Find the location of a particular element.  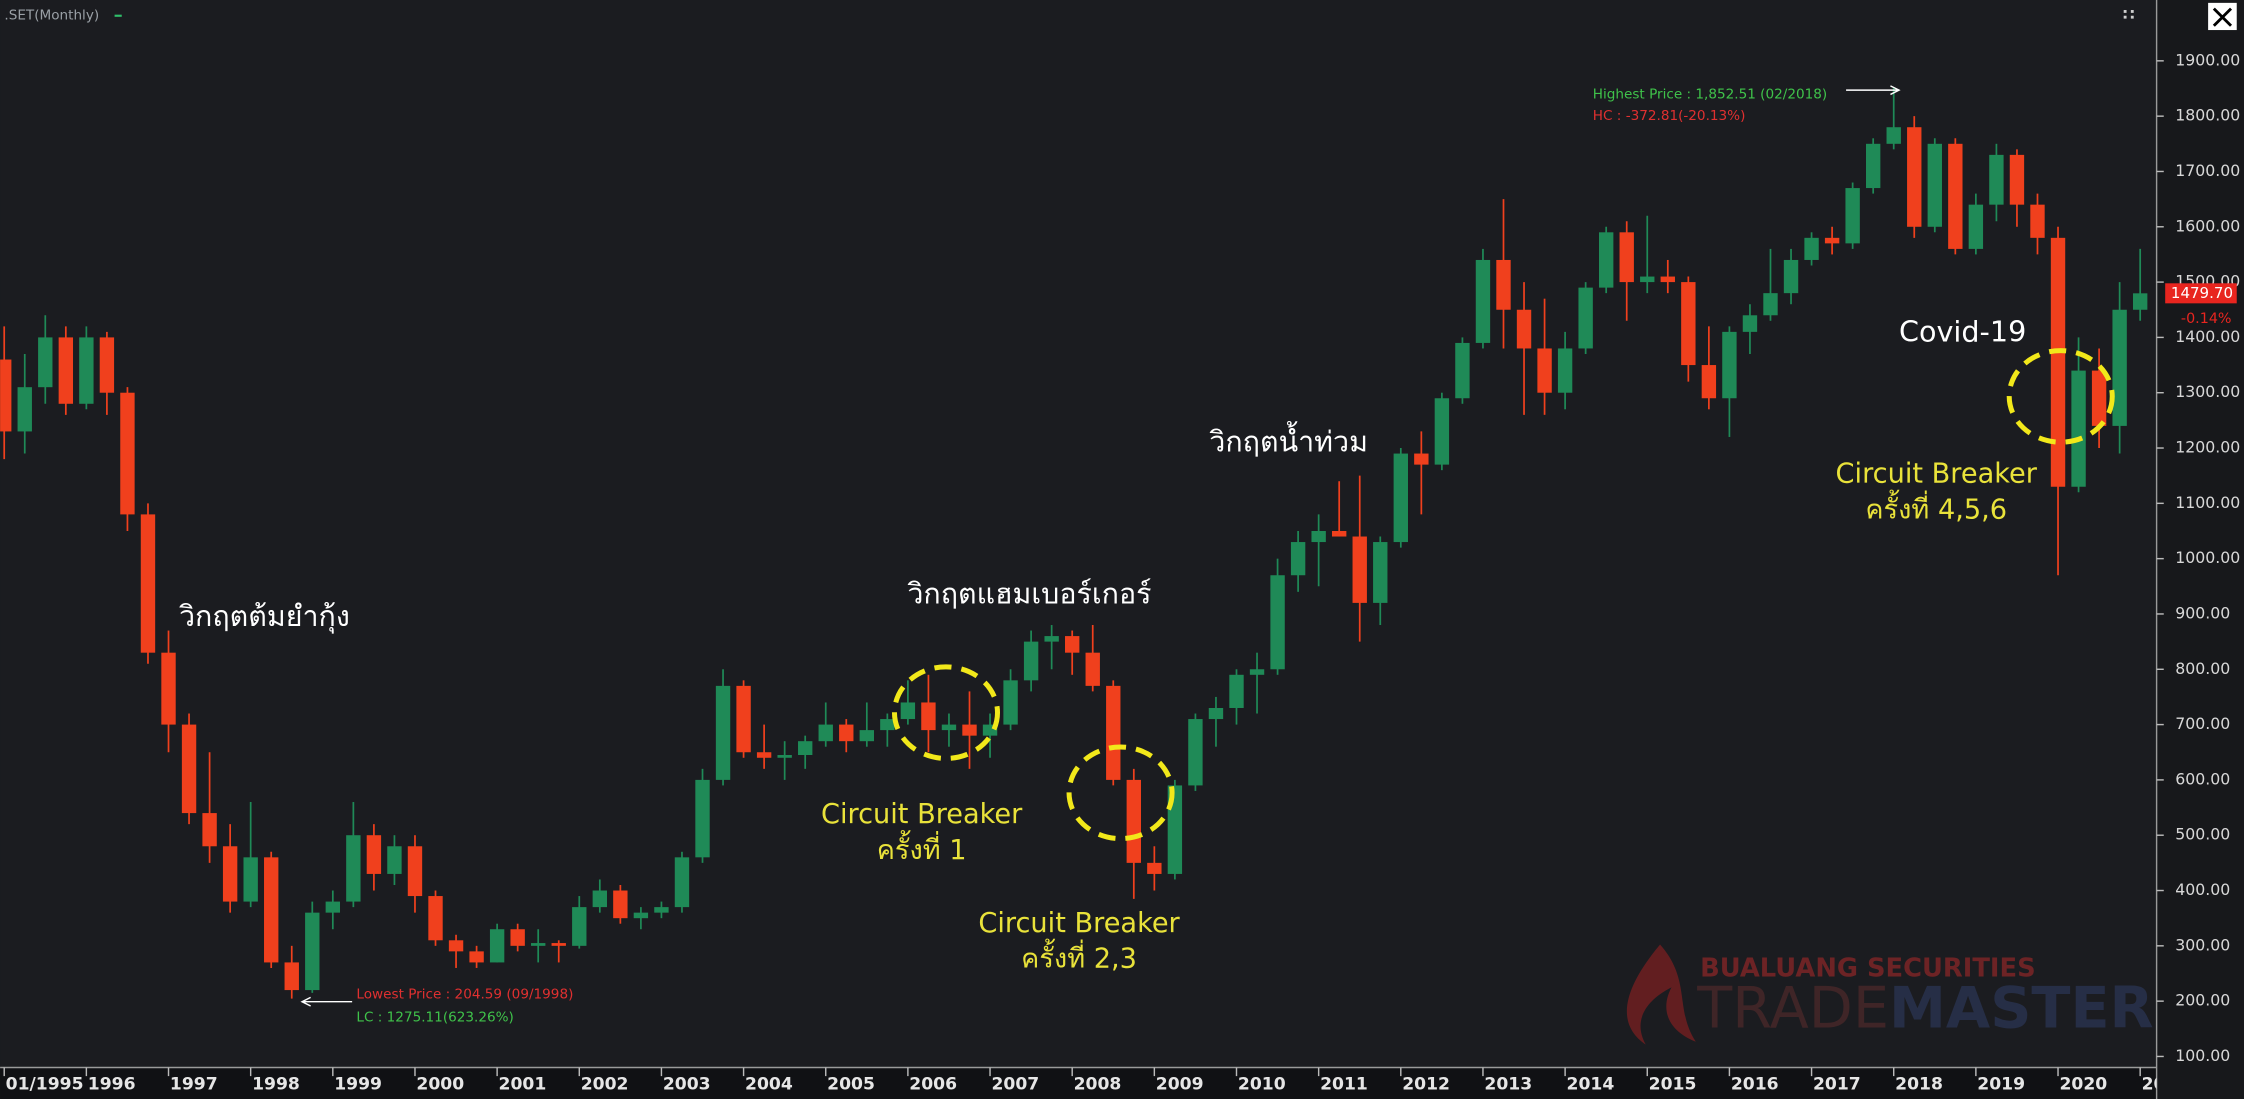

last-price-box is located at coordinates (2201, 293).